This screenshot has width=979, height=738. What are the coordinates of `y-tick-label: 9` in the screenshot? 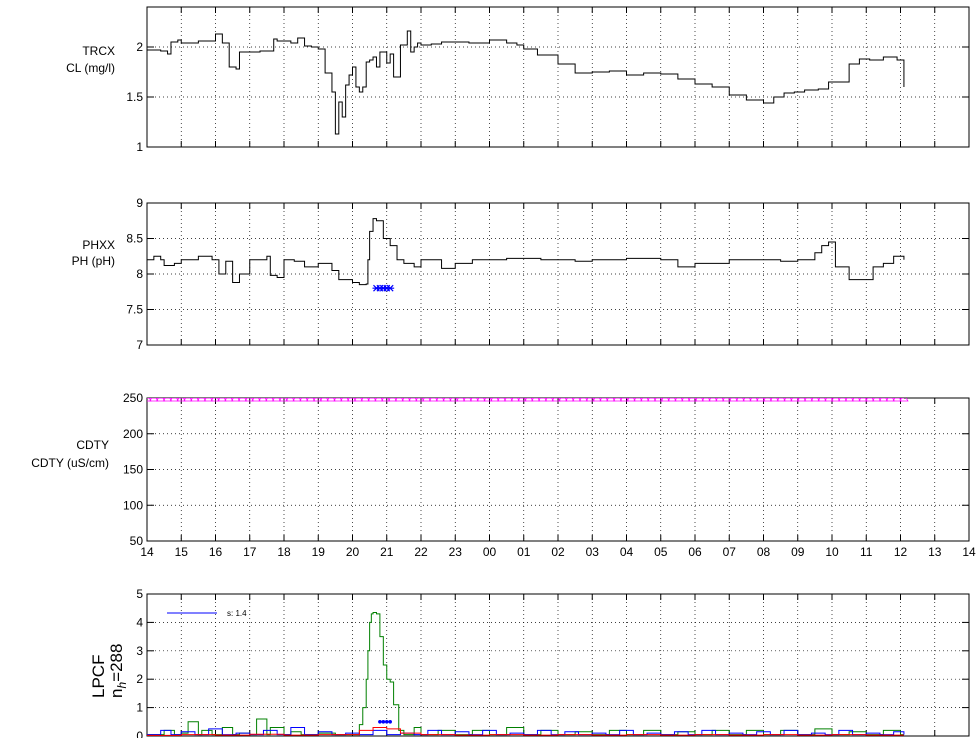 It's located at (139, 203).